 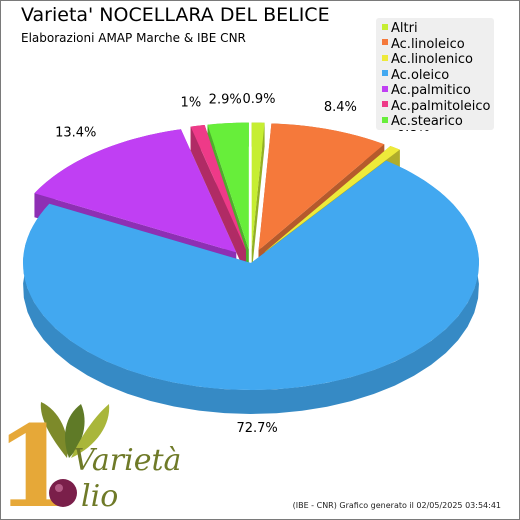 I want to click on legend-item-ac-oleico: Ac.oleico, so click(x=415, y=75).